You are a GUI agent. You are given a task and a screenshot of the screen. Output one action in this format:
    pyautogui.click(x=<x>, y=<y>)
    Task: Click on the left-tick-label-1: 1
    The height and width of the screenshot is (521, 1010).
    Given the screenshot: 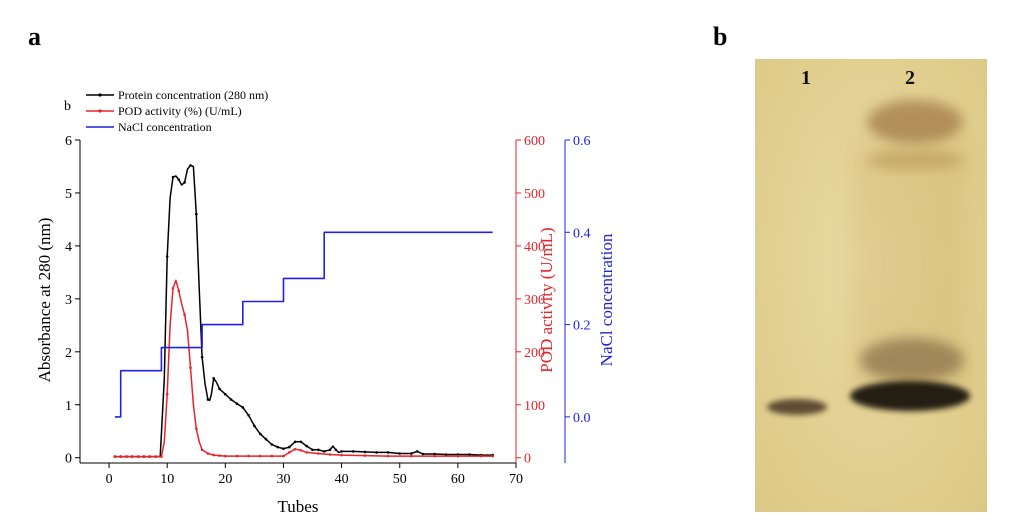 What is the action you would take?
    pyautogui.click(x=68, y=406)
    